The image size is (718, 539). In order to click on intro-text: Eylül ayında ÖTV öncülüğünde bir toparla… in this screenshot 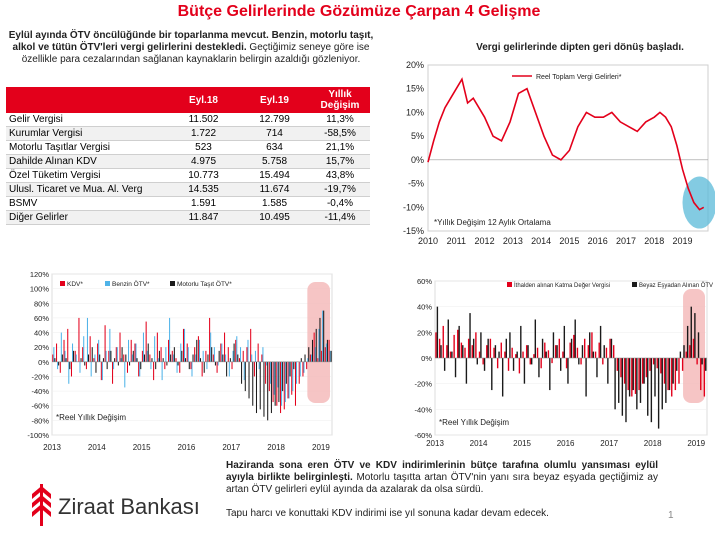, I will do `click(191, 48)`.